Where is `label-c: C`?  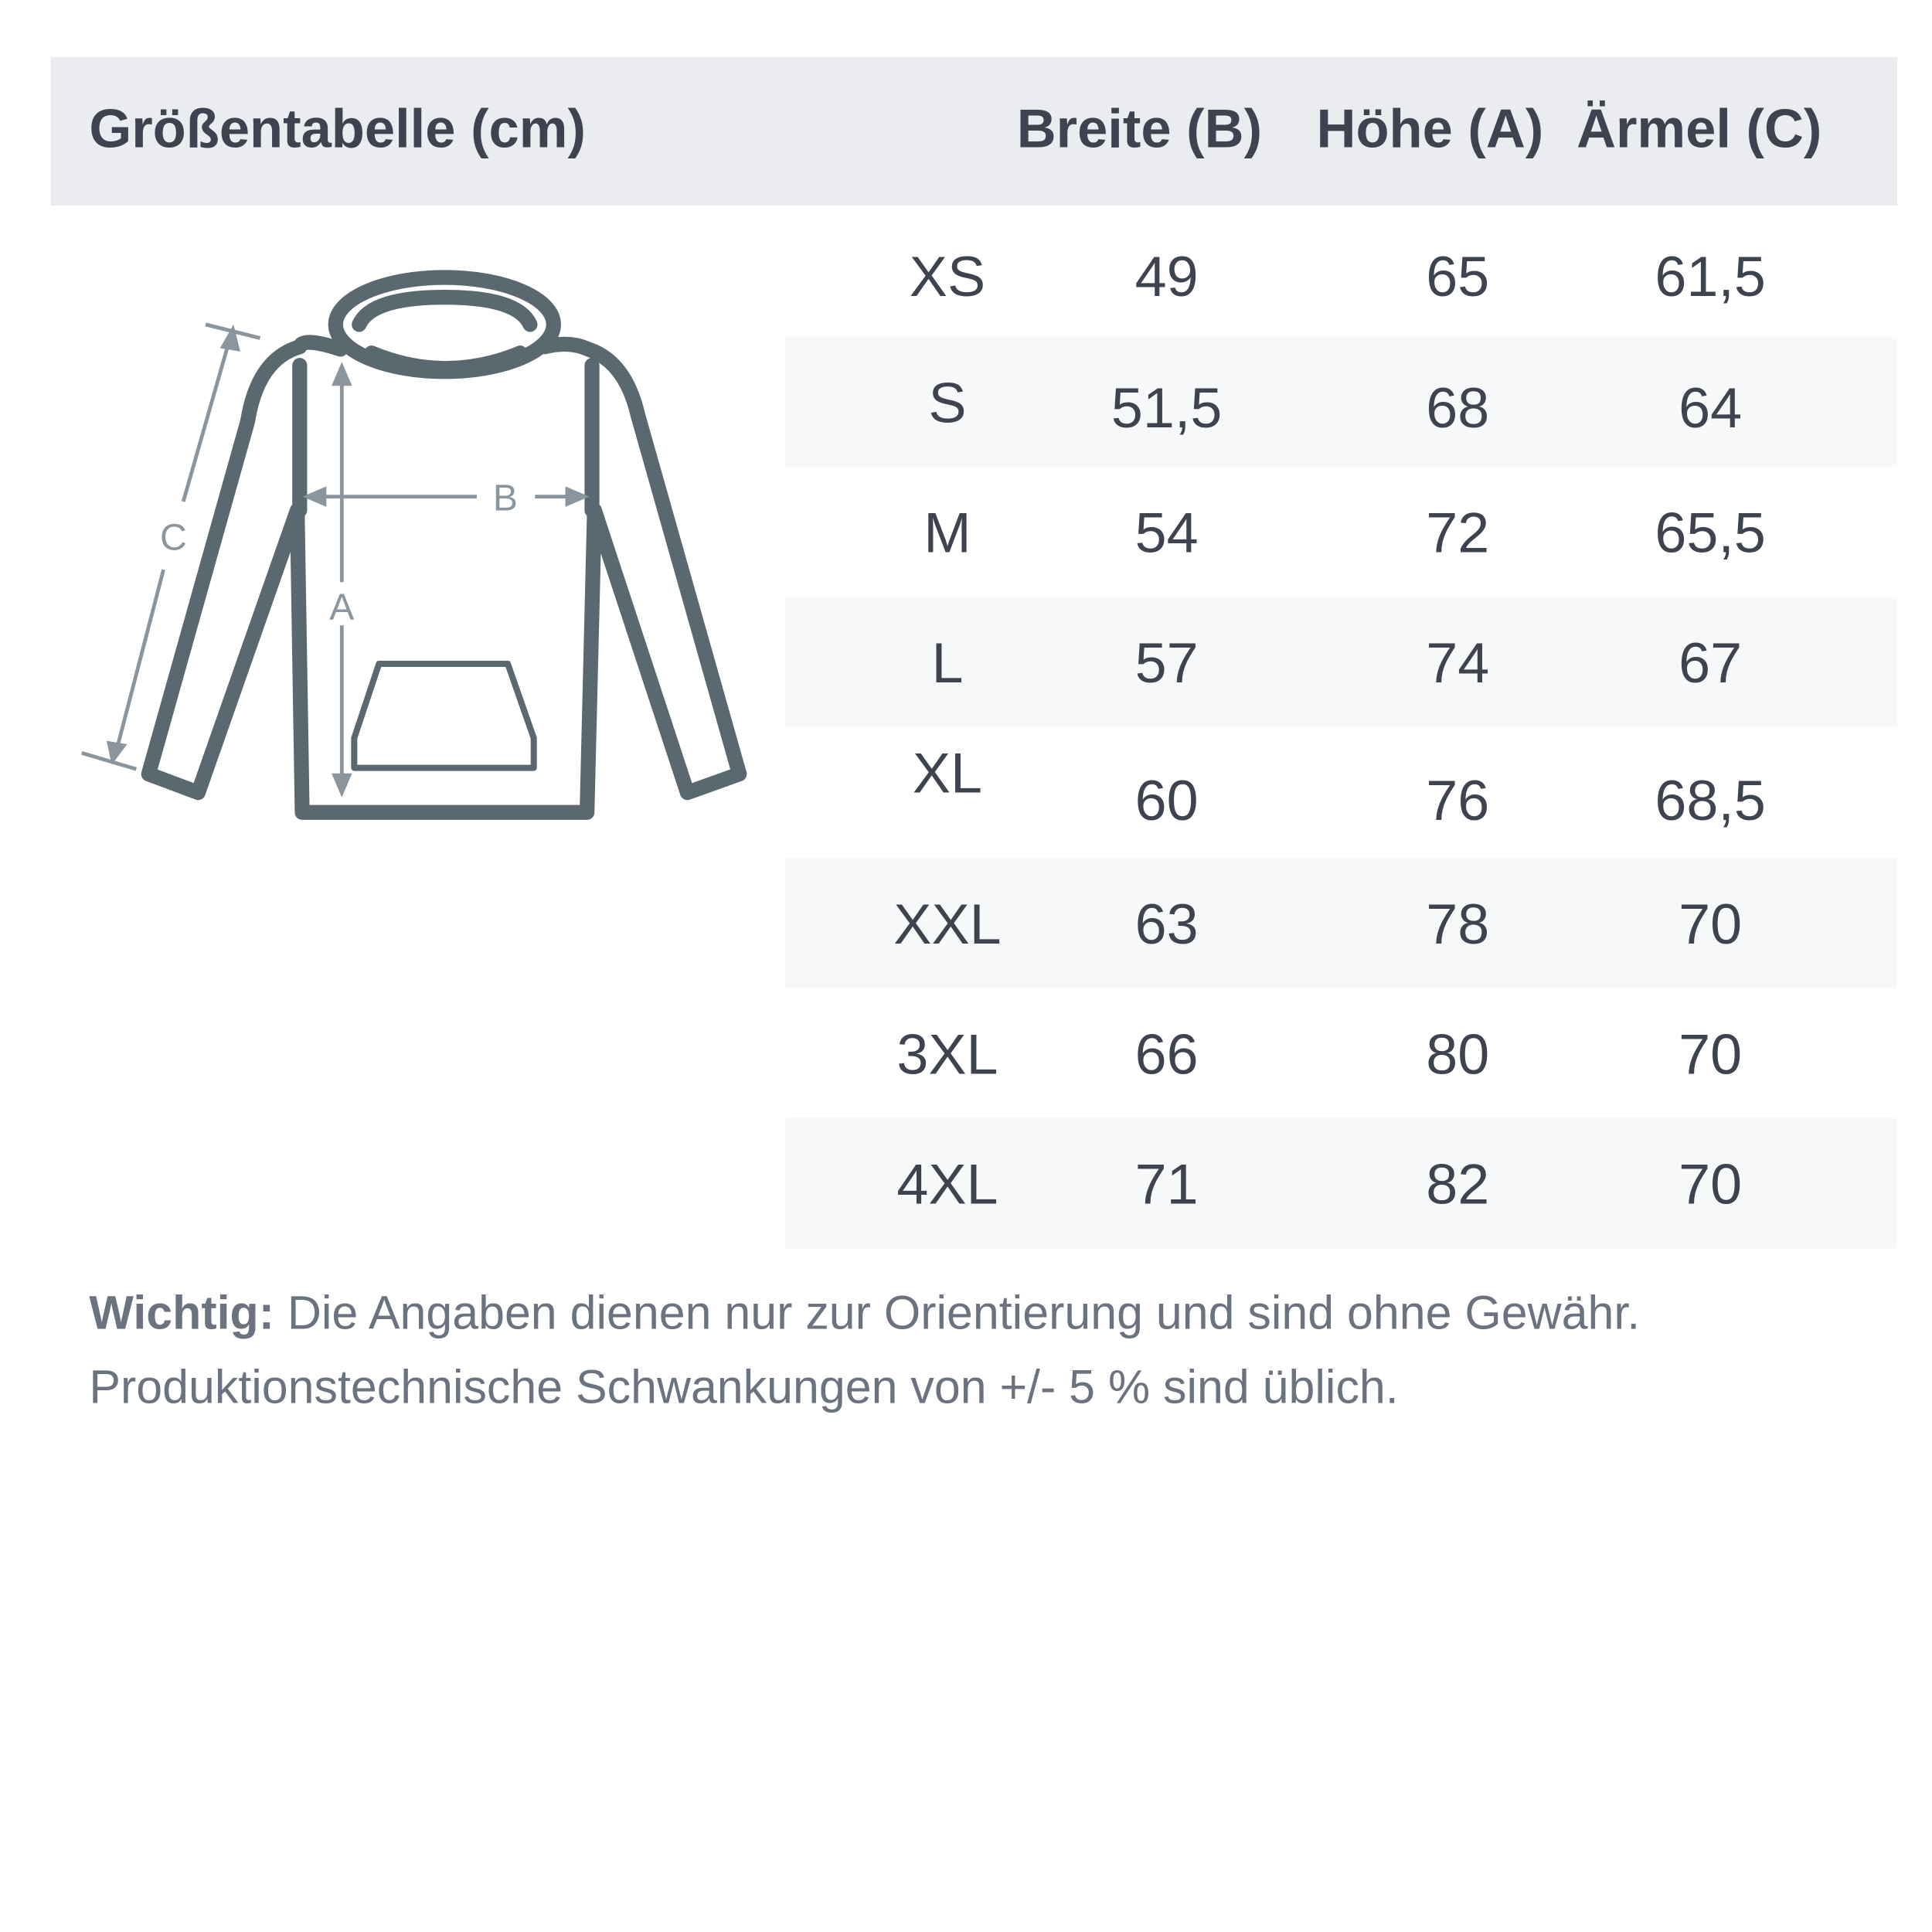
label-c: C is located at coordinates (174, 538).